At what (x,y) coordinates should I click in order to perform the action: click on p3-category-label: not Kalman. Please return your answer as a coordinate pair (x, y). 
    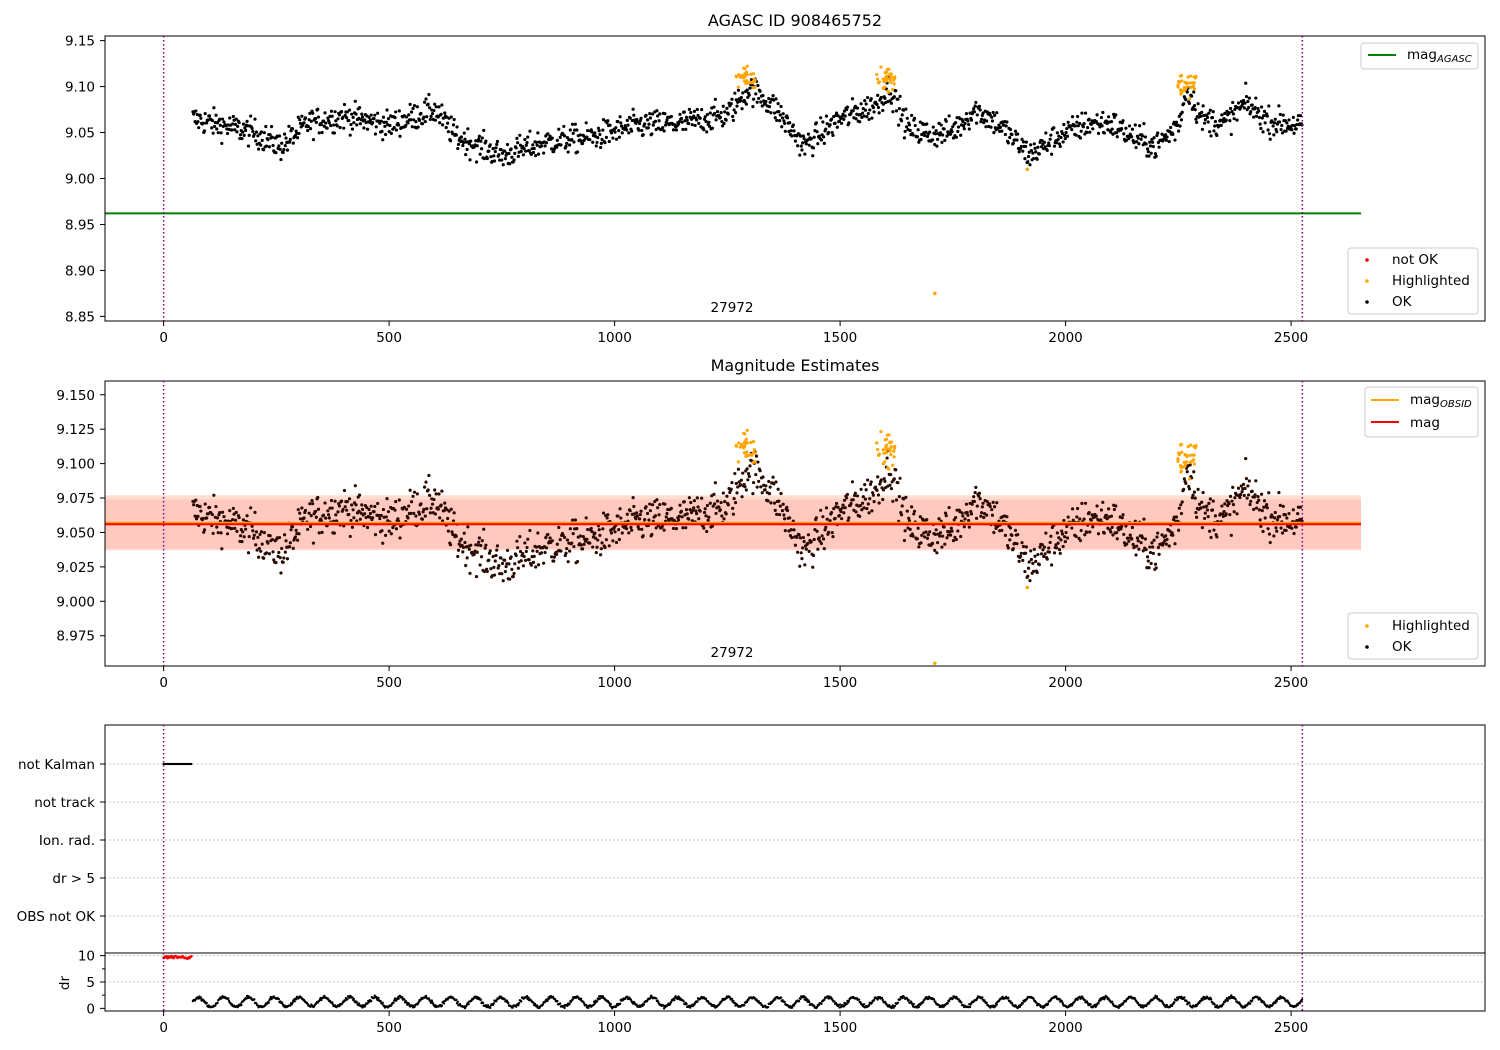
    Looking at the image, I should click on (56, 765).